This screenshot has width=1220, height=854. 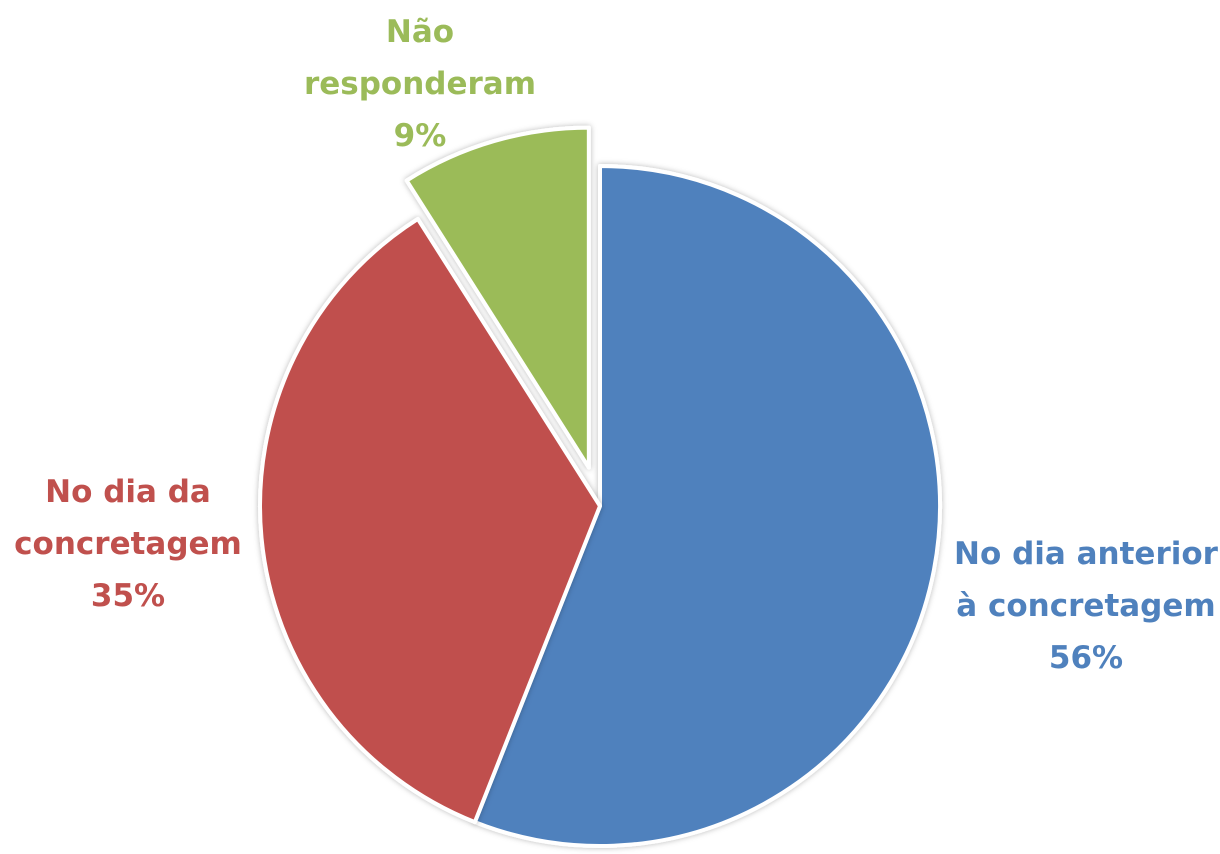 I want to click on slice-category-label: à concretagem, so click(x=1085, y=606).